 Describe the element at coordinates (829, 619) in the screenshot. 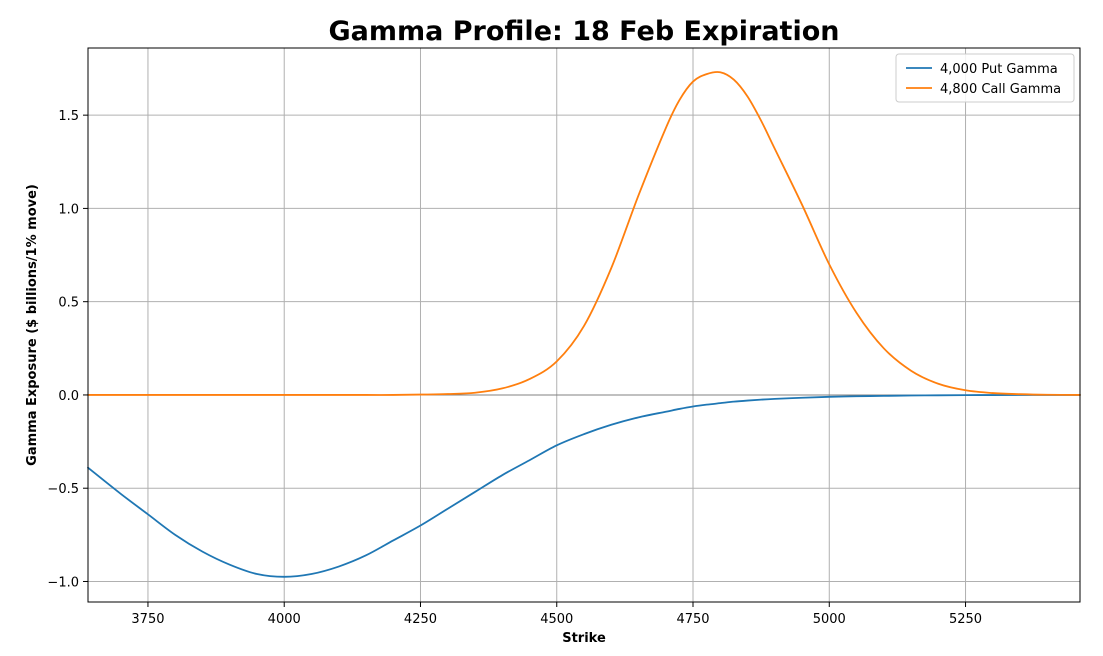

I see `x-tick-label: 5000` at that location.